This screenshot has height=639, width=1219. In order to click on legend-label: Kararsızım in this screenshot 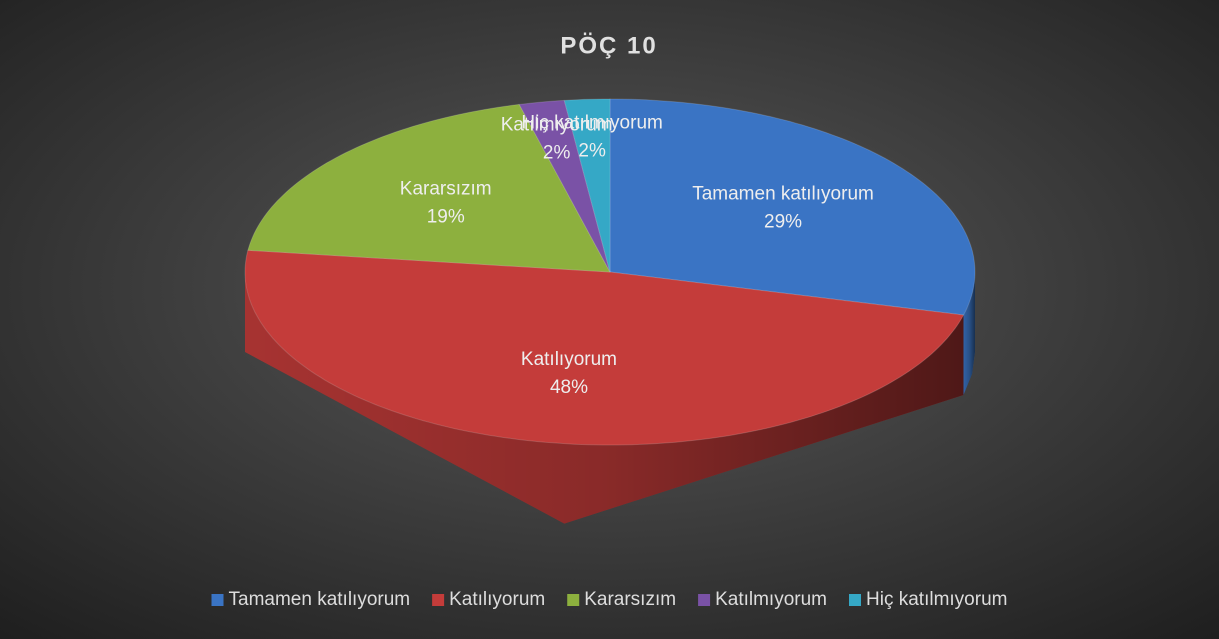, I will do `click(630, 599)`.